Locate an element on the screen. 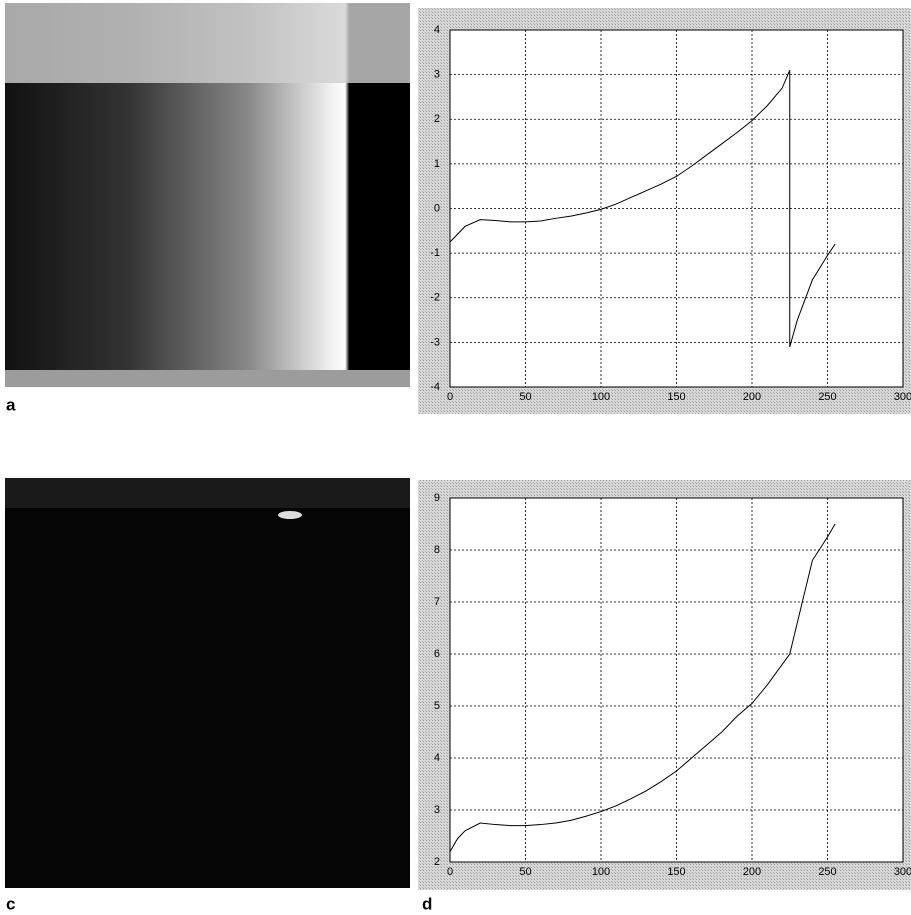  y-tick-label: 7 is located at coordinates (437, 602).